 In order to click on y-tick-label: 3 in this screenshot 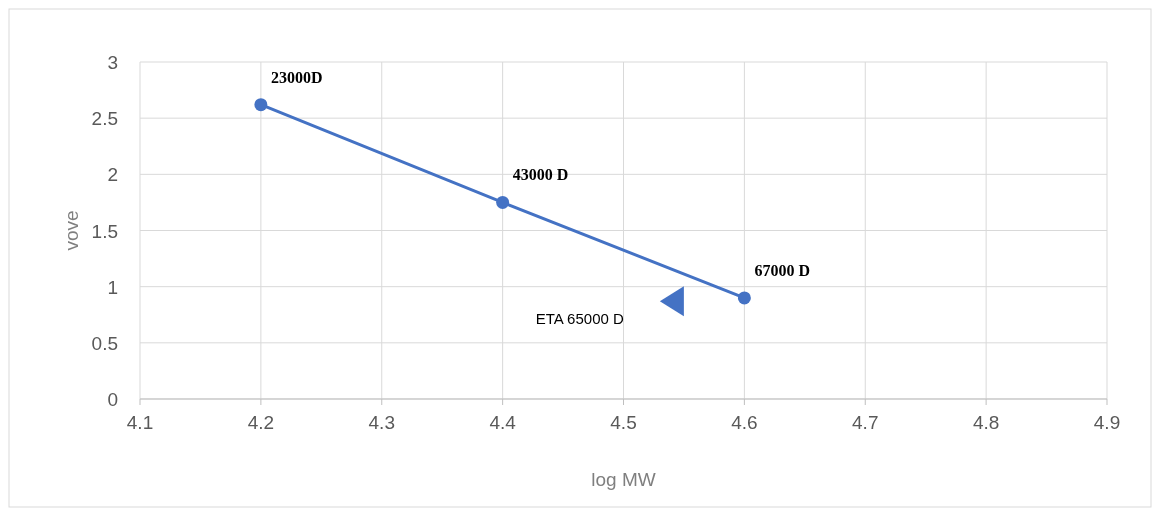, I will do `click(112, 62)`.